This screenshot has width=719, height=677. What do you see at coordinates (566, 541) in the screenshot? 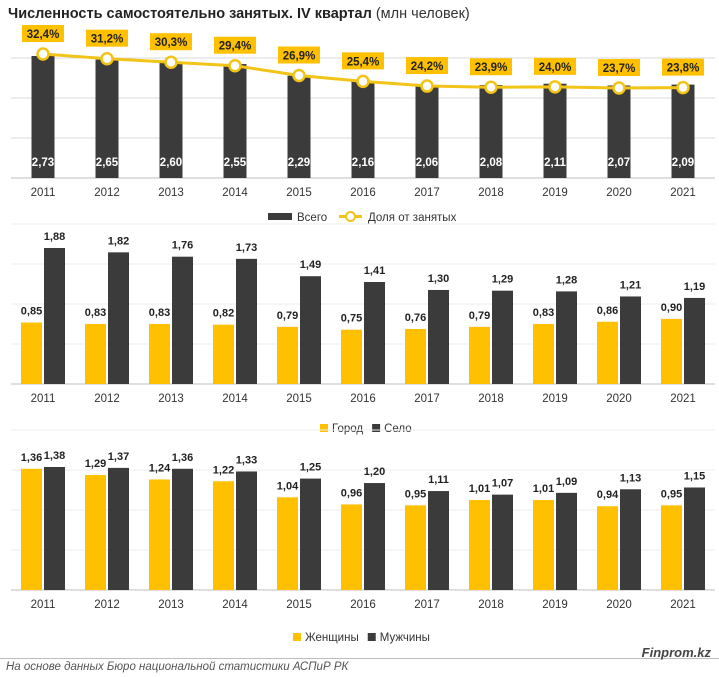
I see `bar-3-s2-2019` at bounding box center [566, 541].